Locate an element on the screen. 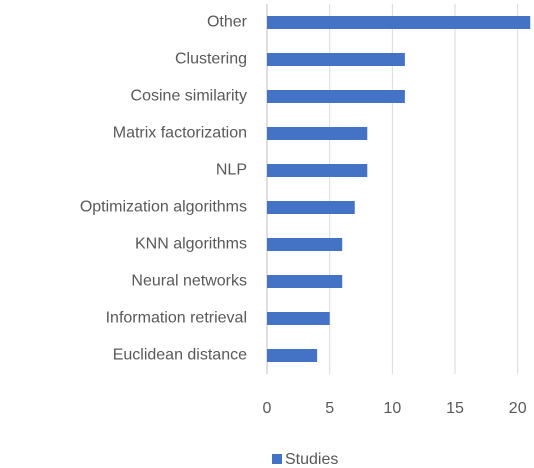 The height and width of the screenshot is (468, 534). y-tick-label: Cosine similarity is located at coordinates (189, 96).